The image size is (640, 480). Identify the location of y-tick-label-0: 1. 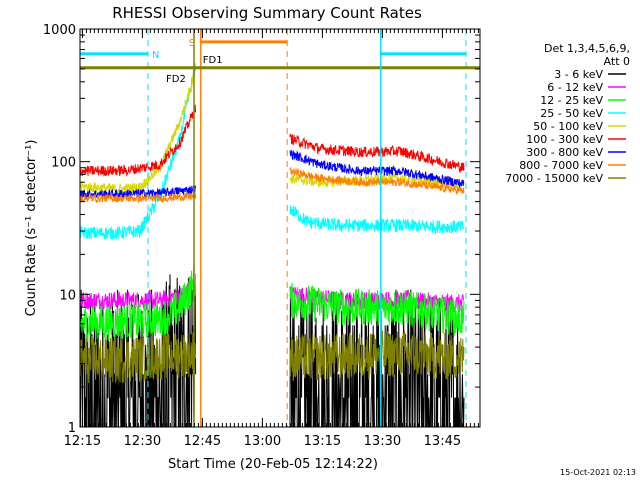
(72, 428).